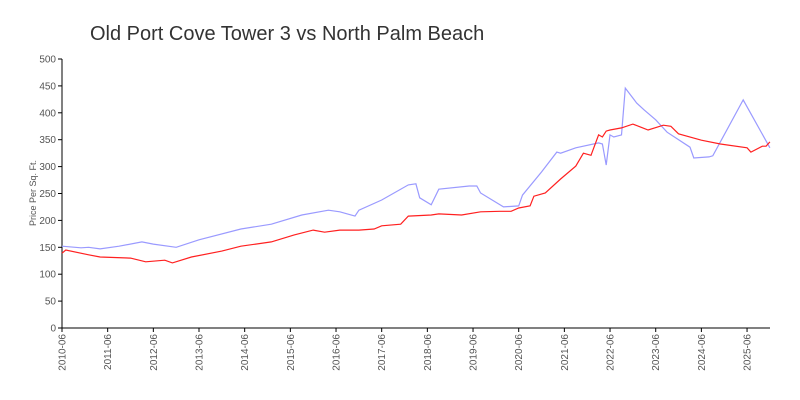 The image size is (800, 400). I want to click on x-tick-label: 2014-06, so click(245, 352).